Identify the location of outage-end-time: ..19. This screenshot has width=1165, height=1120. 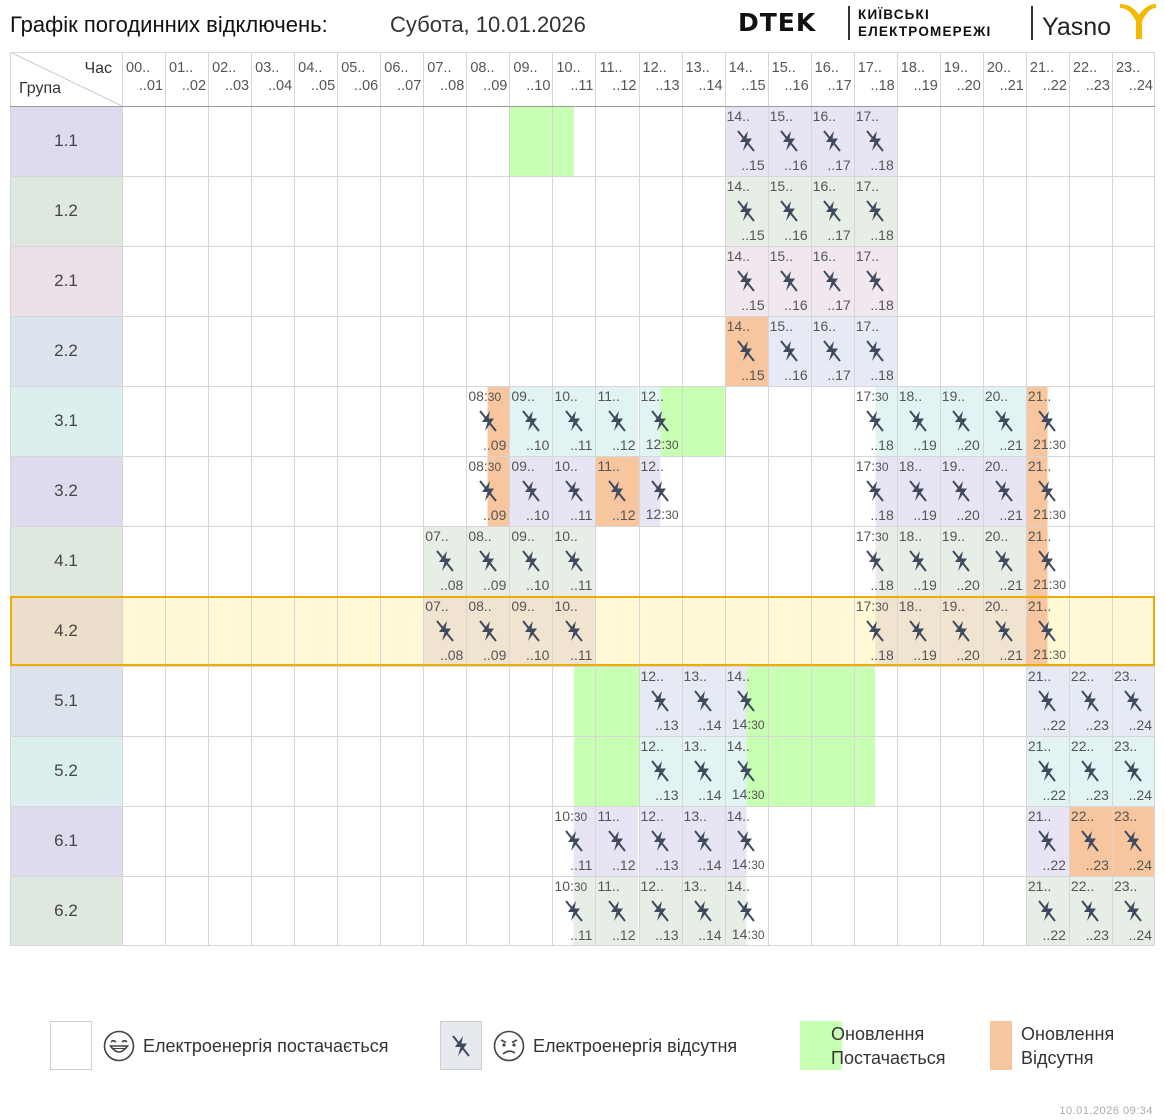
(925, 655).